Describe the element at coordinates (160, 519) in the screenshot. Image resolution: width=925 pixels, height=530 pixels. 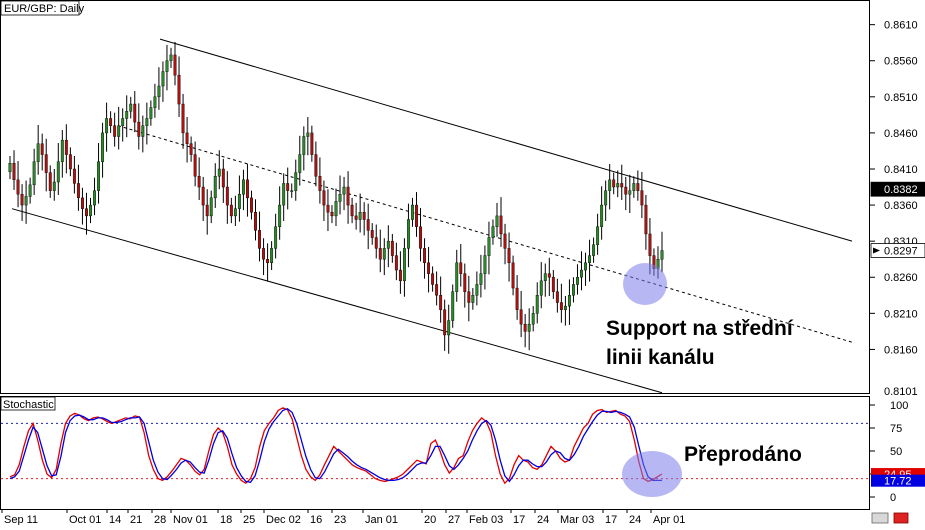
I see `x-tick-label: 28` at that location.